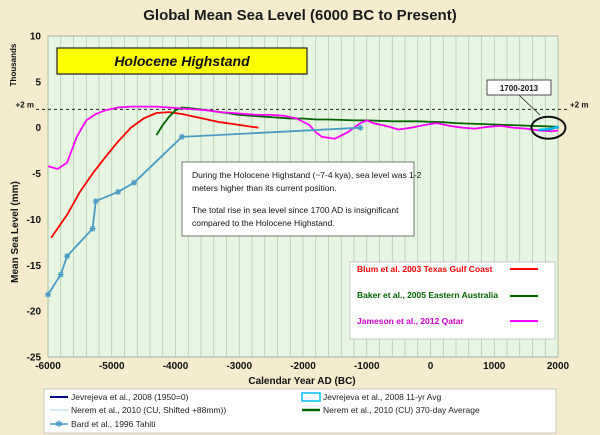 This screenshot has width=600, height=435. I want to click on annotation-line-2: meters higher than its current position., so click(264, 188).